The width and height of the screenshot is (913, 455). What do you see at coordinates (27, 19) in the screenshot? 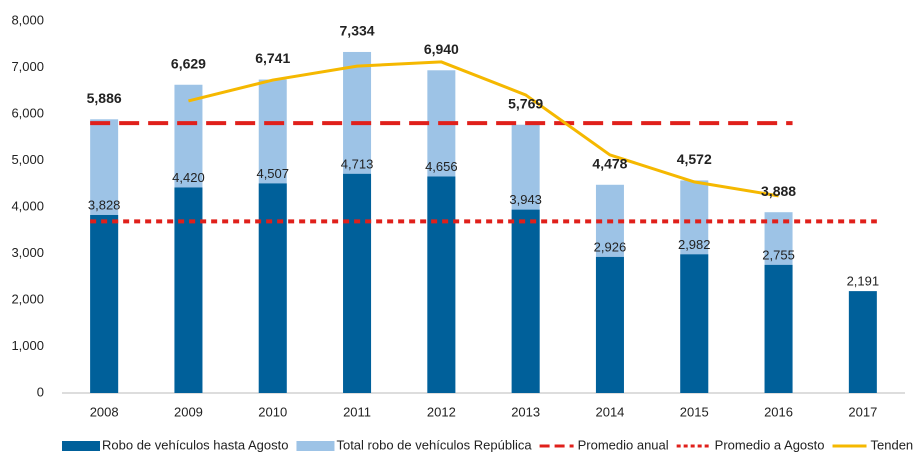
I see `y-tick-label: 8,000` at bounding box center [27, 19].